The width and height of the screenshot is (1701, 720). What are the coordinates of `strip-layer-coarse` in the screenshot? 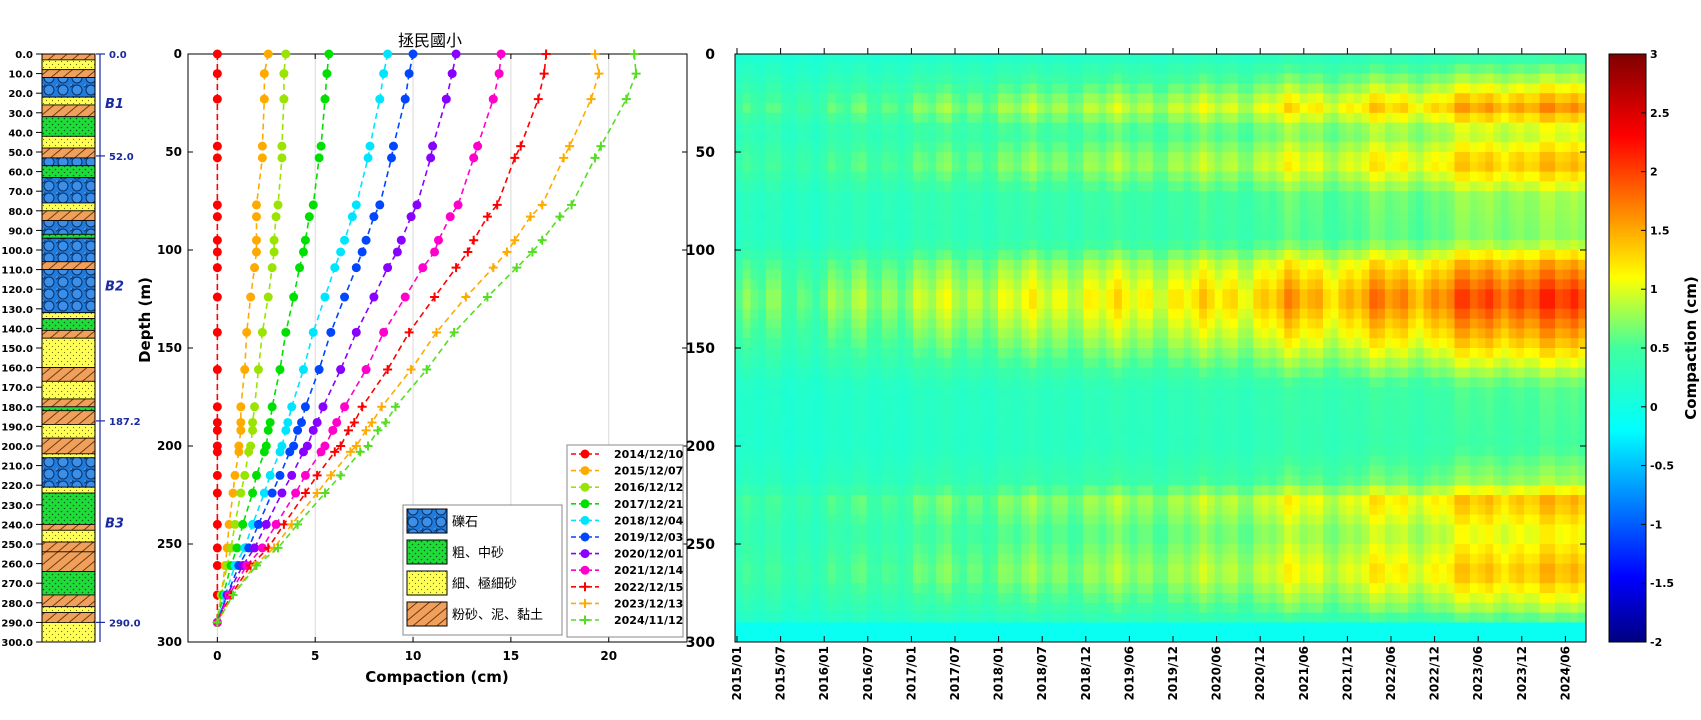 It's located at (68, 508).